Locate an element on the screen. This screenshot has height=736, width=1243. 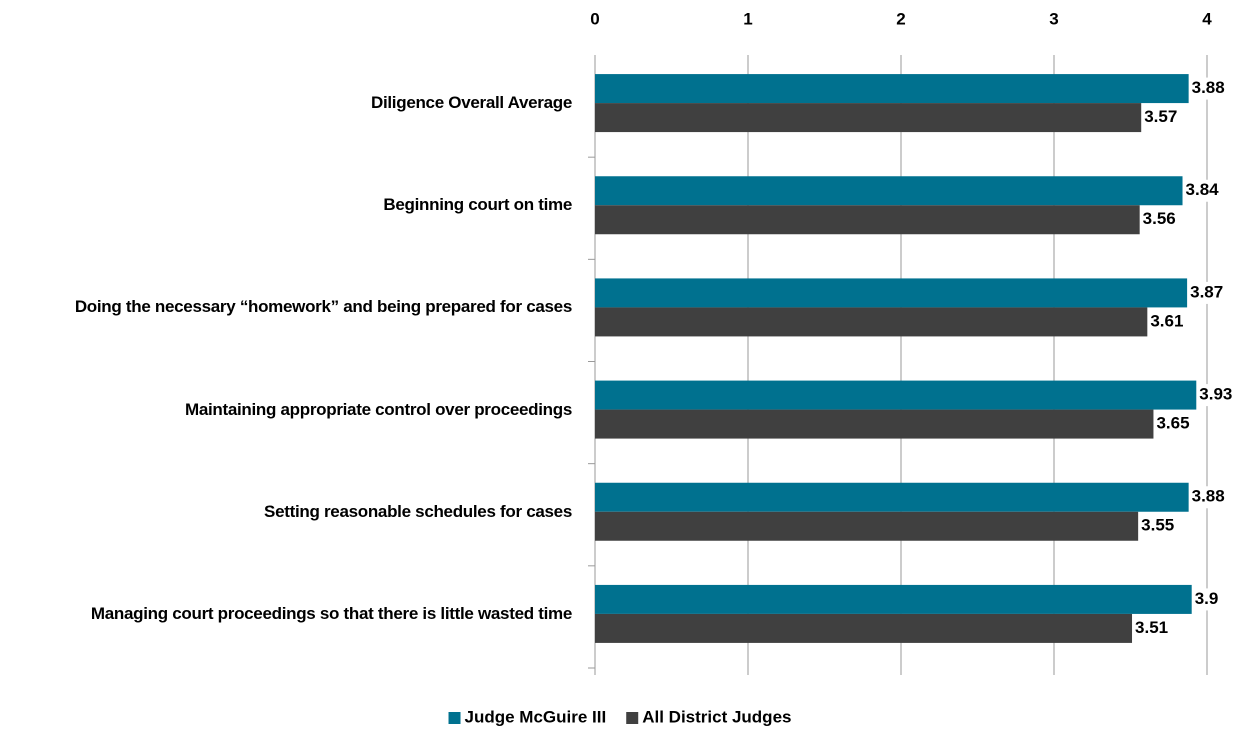
x-tick-label: 2 is located at coordinates (900, 18).